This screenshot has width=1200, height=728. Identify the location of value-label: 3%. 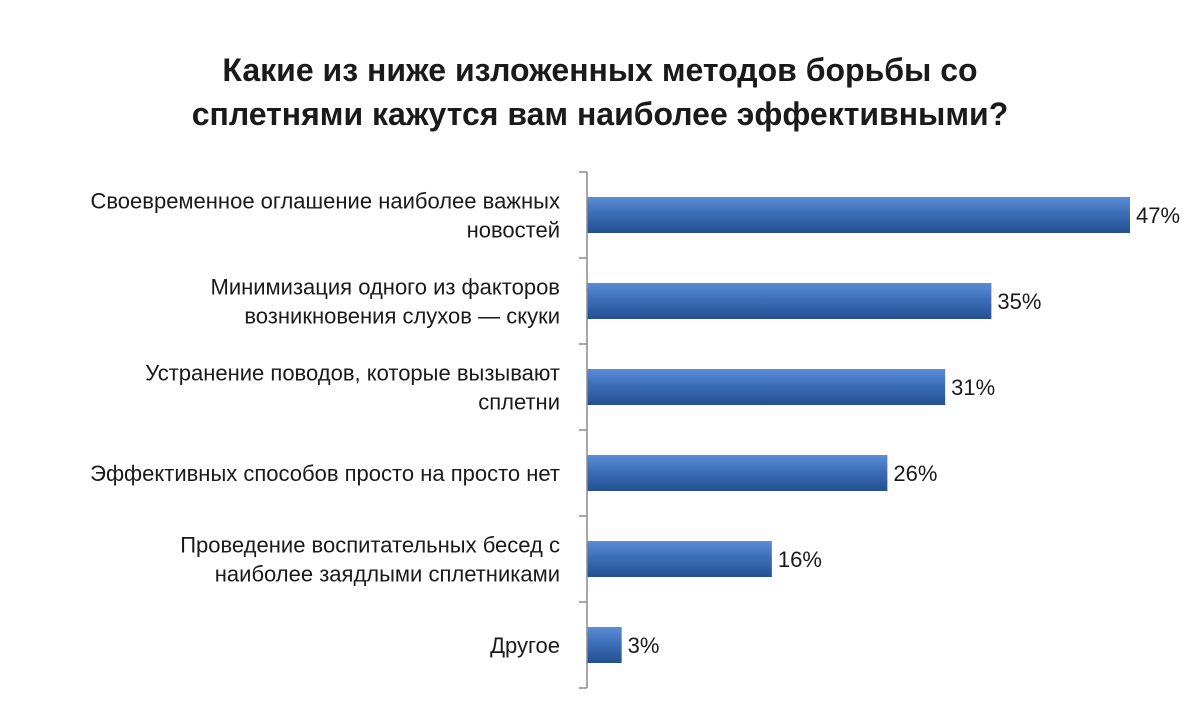
(644, 645).